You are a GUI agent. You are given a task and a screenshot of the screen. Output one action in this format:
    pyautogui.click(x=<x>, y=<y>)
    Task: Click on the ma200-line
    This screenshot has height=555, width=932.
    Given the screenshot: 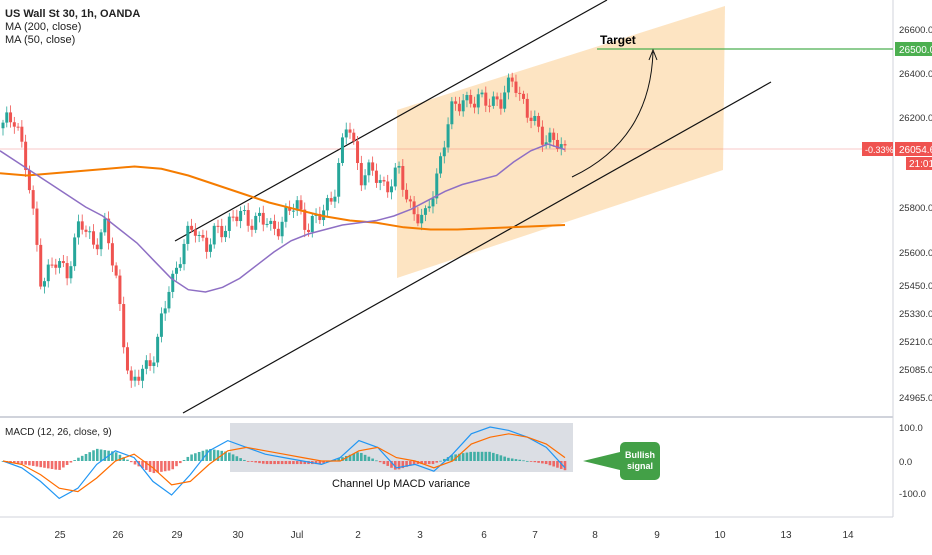 What is the action you would take?
    pyautogui.click(x=283, y=198)
    